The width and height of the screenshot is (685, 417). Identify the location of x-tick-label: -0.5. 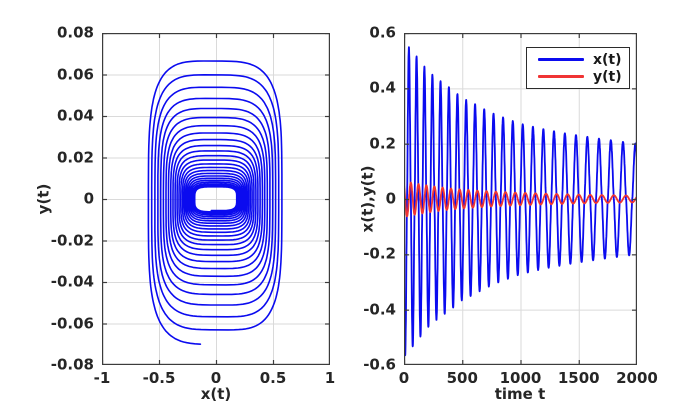
(159, 378).